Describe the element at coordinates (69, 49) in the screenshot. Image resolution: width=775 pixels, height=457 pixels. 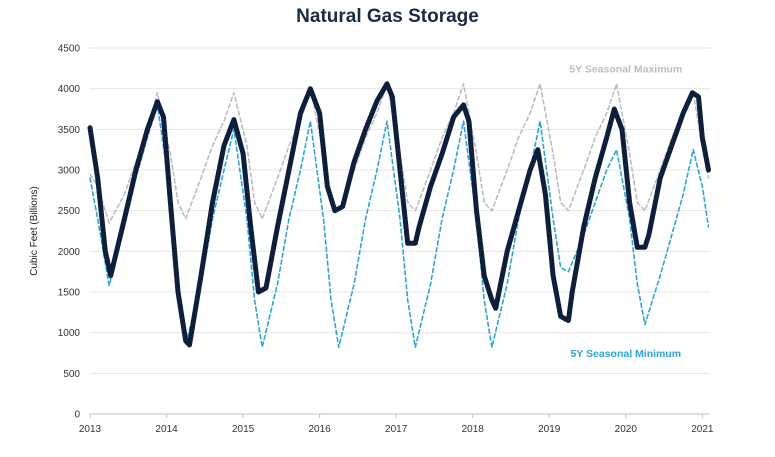
I see `y-tick-label: 4500` at that location.